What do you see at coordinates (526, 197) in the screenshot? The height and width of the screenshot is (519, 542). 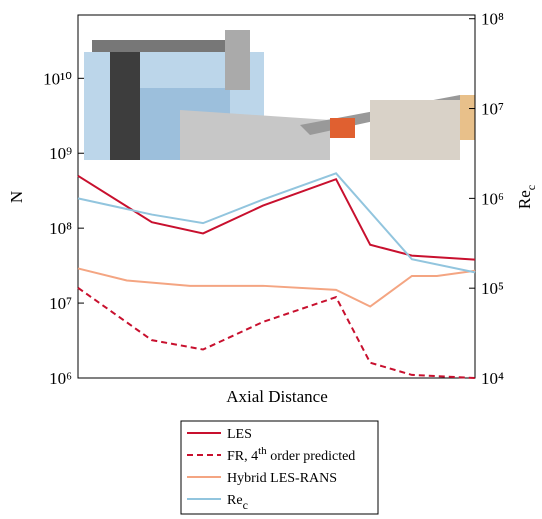 I see `y2-axis-label: Rec` at bounding box center [526, 197].